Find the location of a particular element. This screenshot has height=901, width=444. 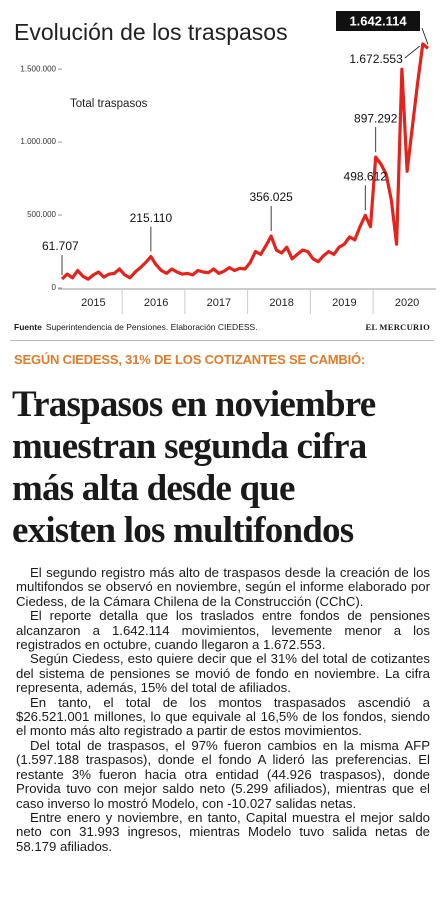

series-label: Total traspasos is located at coordinates (109, 104).